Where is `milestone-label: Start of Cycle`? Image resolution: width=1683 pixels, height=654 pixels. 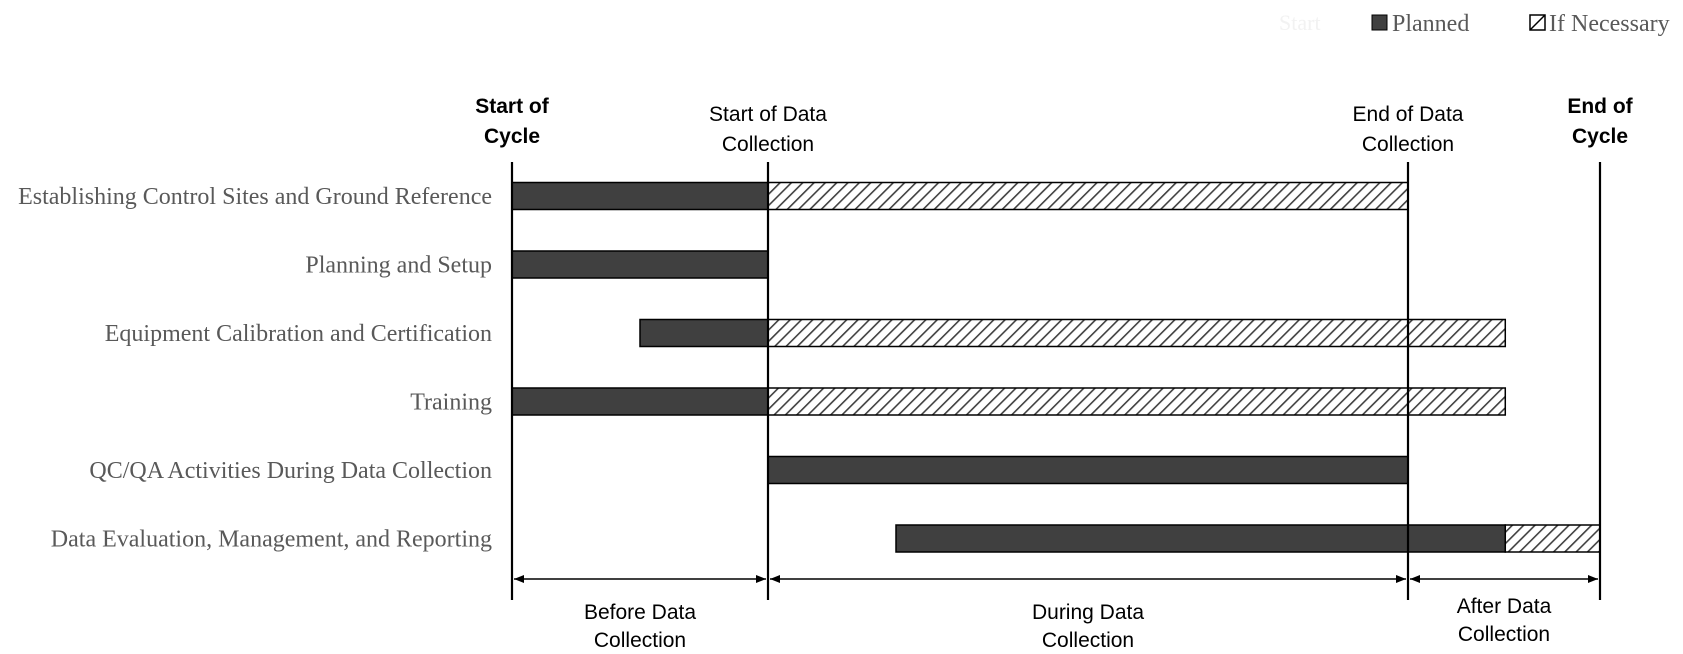
milestone-label: Start of Cycle is located at coordinates (512, 121).